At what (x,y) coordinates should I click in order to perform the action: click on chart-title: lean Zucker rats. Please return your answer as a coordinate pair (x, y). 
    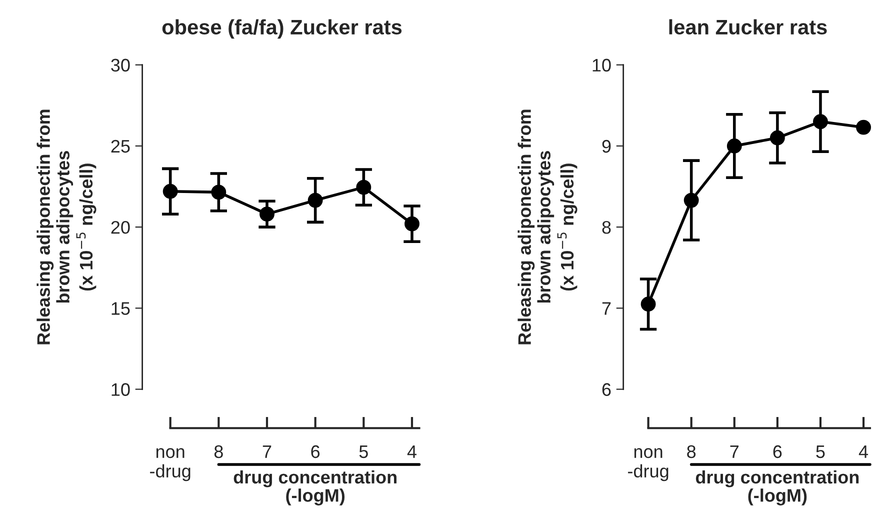
    Looking at the image, I should click on (748, 27).